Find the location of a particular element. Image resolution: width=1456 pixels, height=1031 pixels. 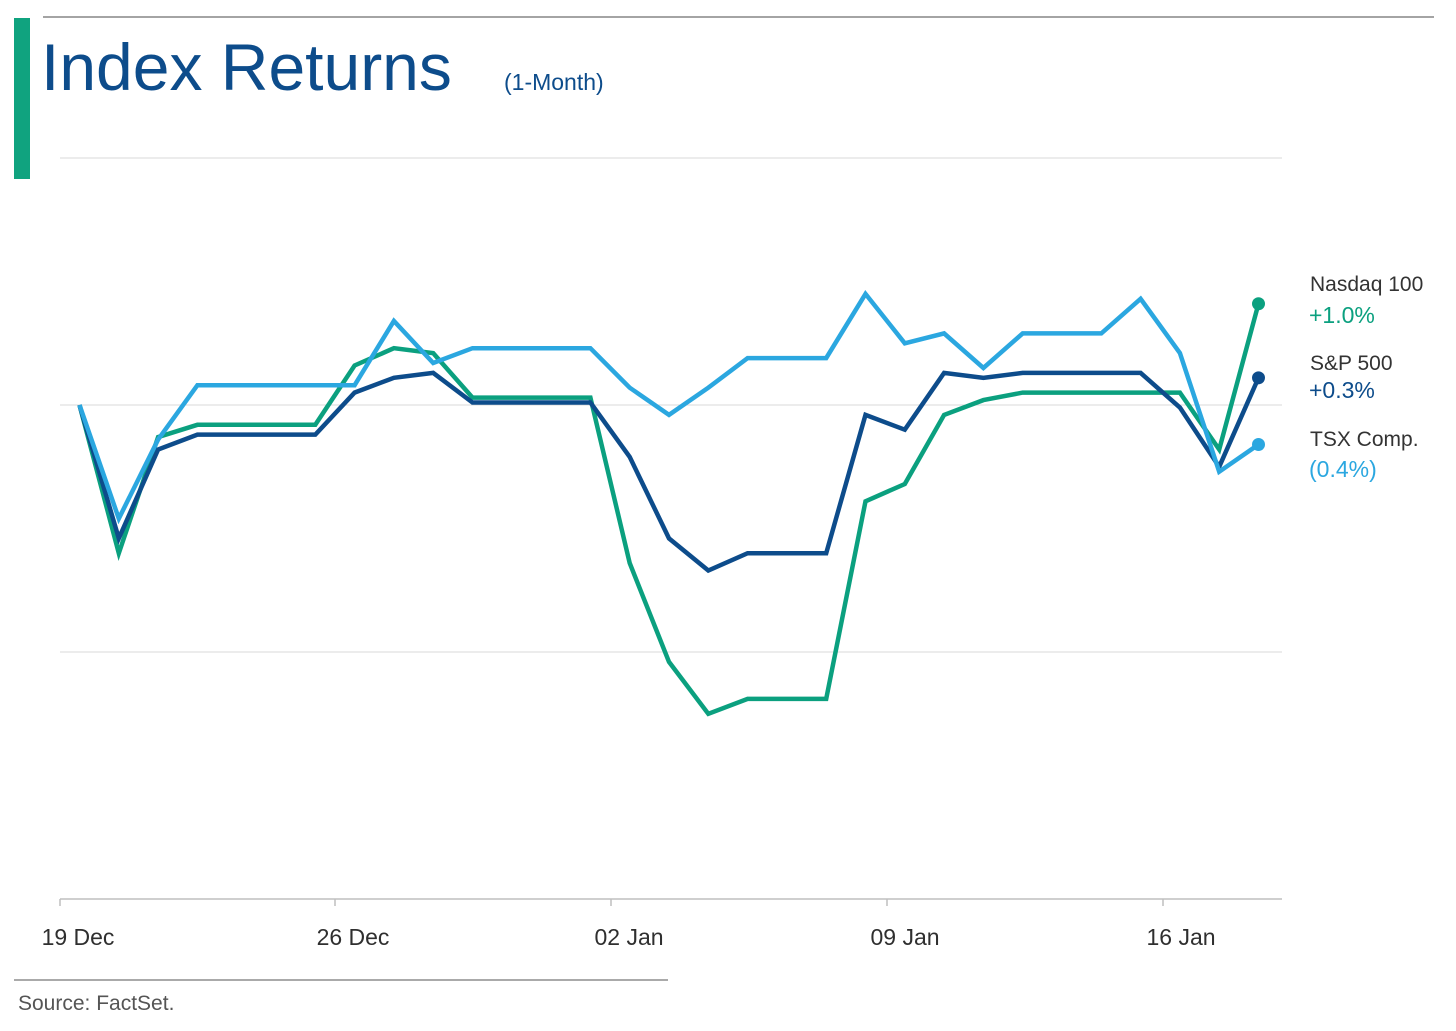

x-tick-label-3: 09 Jan is located at coordinates (904, 937).